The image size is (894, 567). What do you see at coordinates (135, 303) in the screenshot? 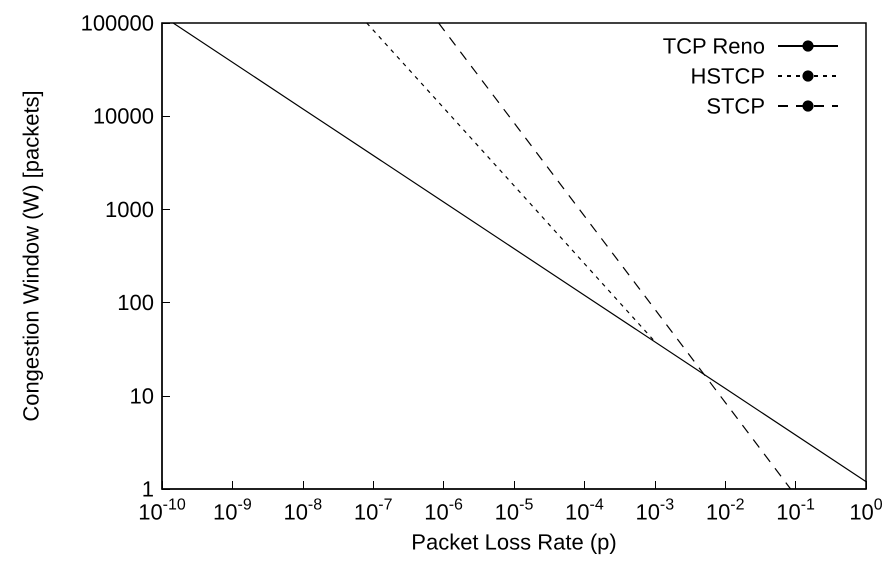
I see `y-tick-label: 100` at bounding box center [135, 303].